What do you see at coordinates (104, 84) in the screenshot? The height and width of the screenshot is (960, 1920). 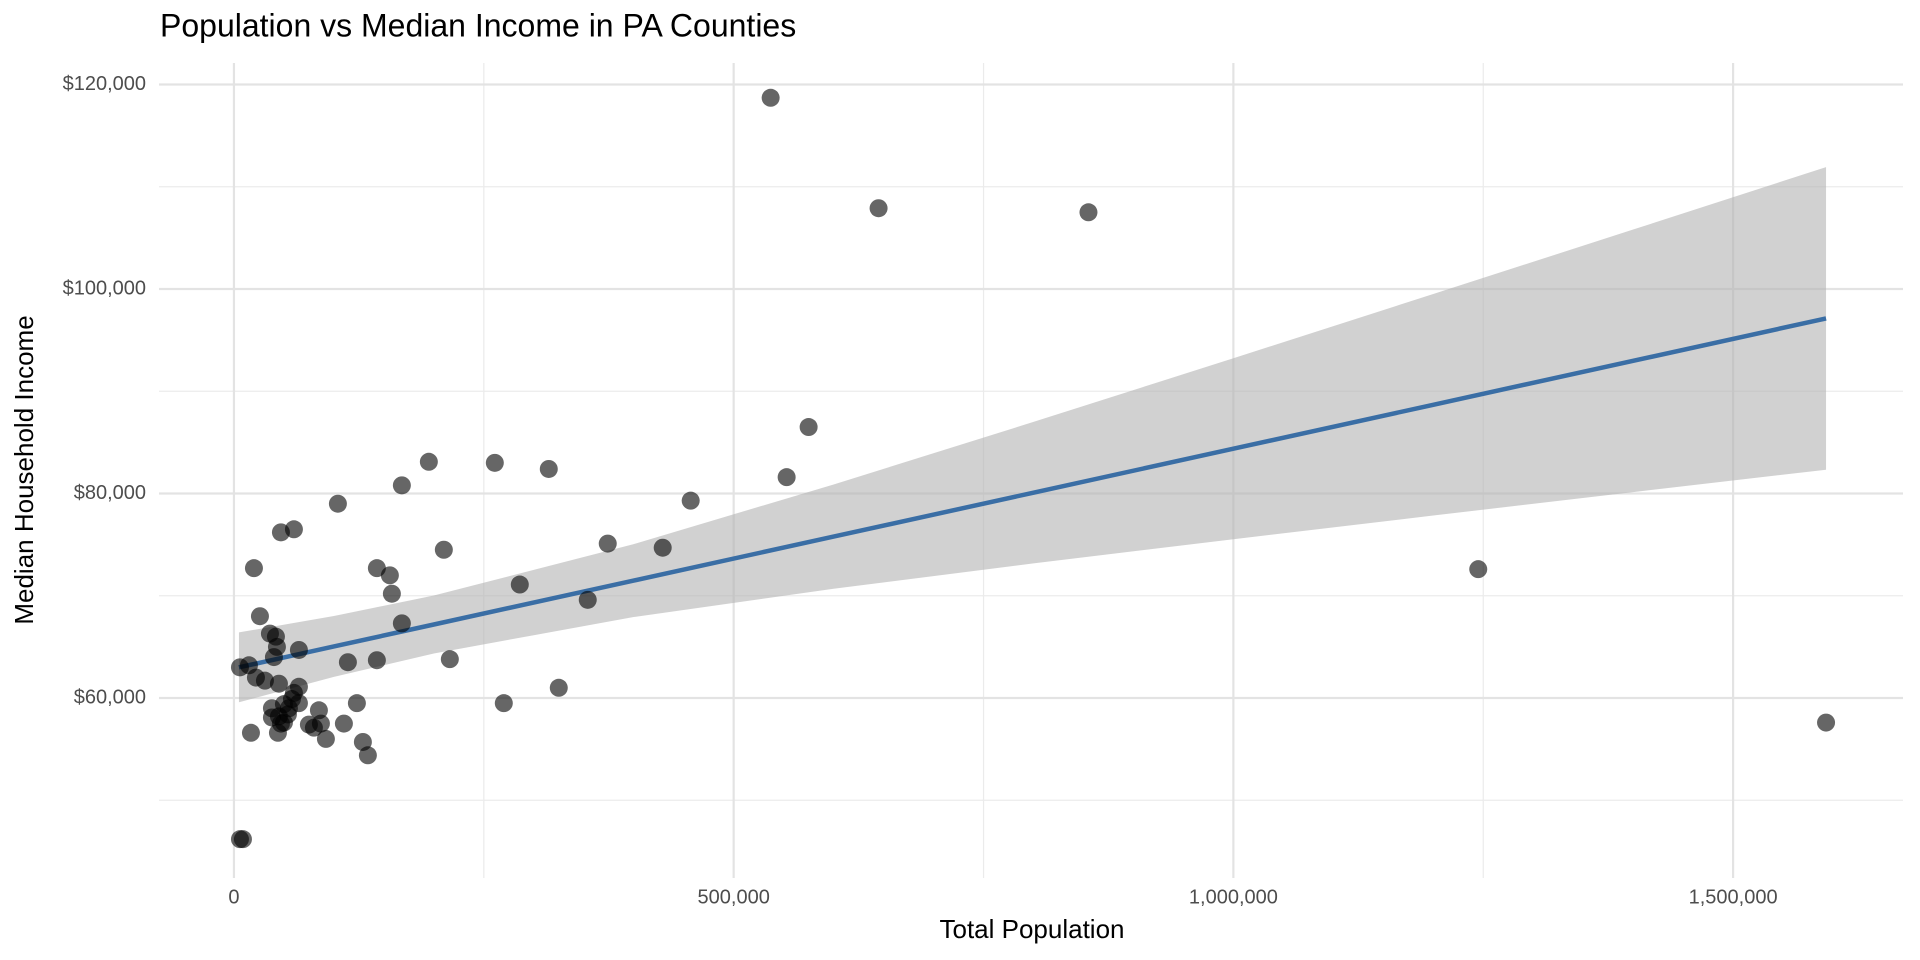 I see `y-tick-label: $120,000` at bounding box center [104, 84].